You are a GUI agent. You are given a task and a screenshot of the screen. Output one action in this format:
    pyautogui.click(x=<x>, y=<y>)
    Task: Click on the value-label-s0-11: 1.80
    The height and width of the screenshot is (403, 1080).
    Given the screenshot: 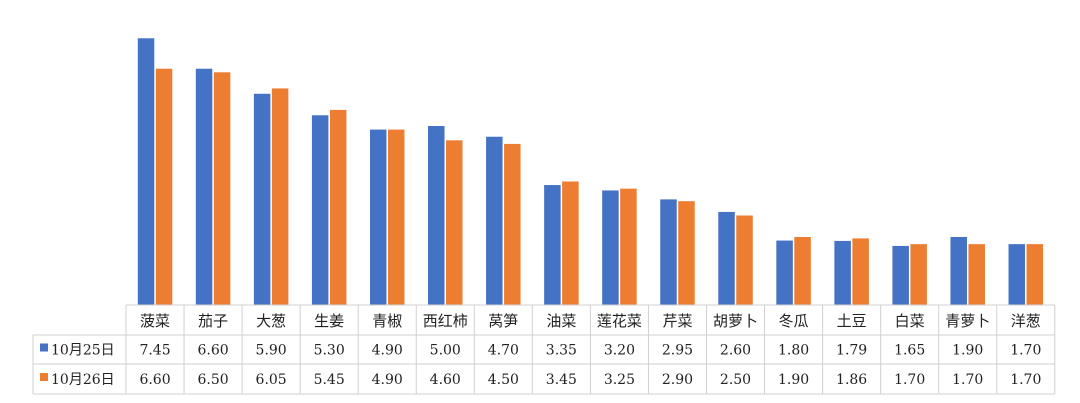 What is the action you would take?
    pyautogui.click(x=793, y=351)
    